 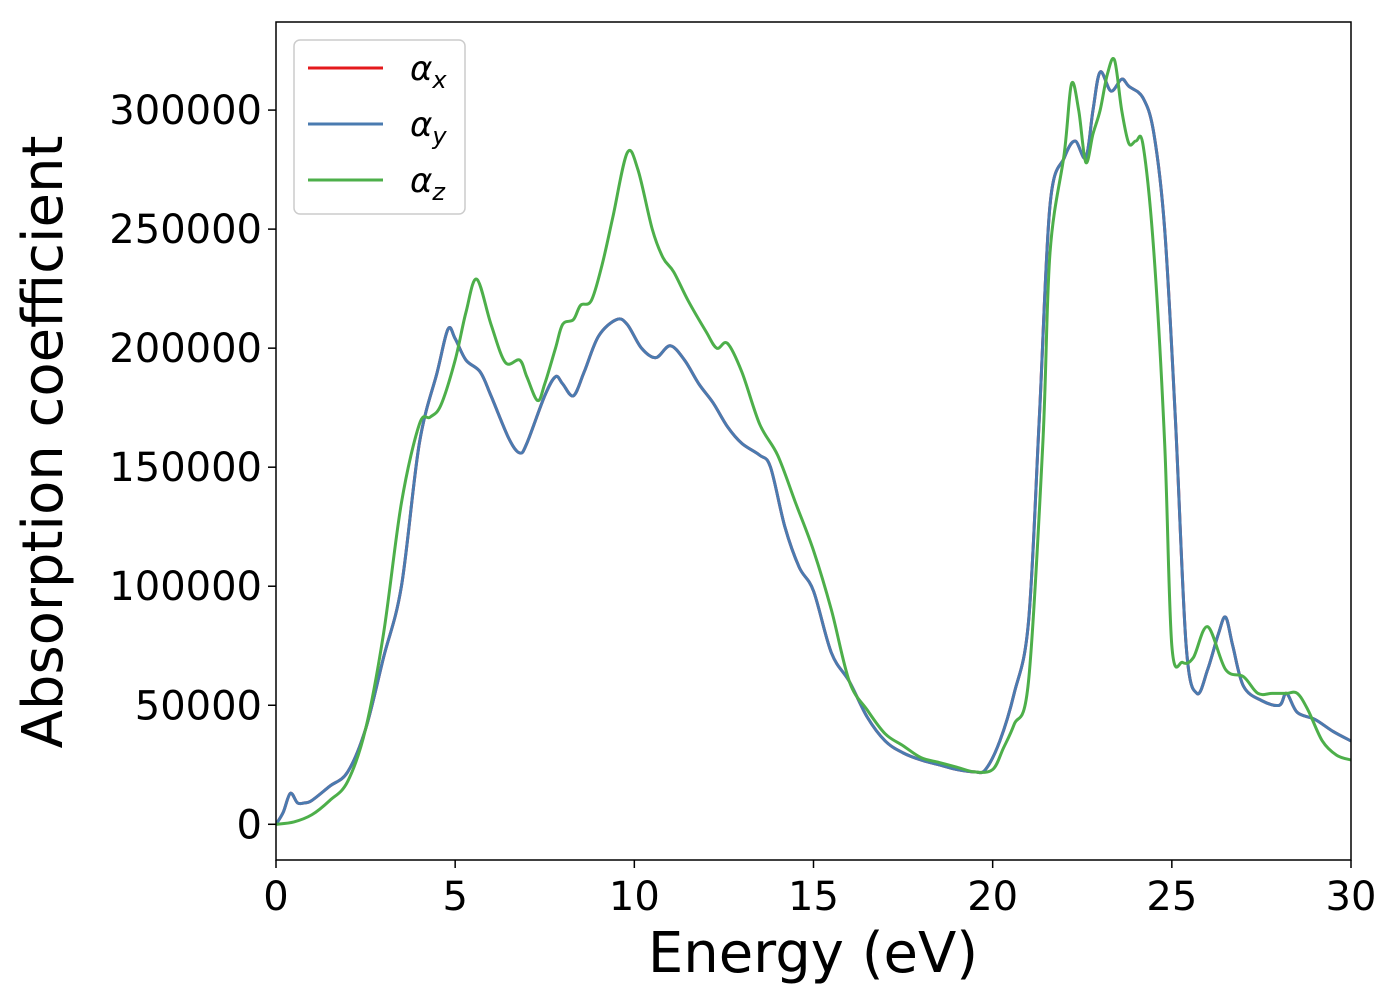 I want to click on x-tick-label: 30, so click(x=1351, y=897).